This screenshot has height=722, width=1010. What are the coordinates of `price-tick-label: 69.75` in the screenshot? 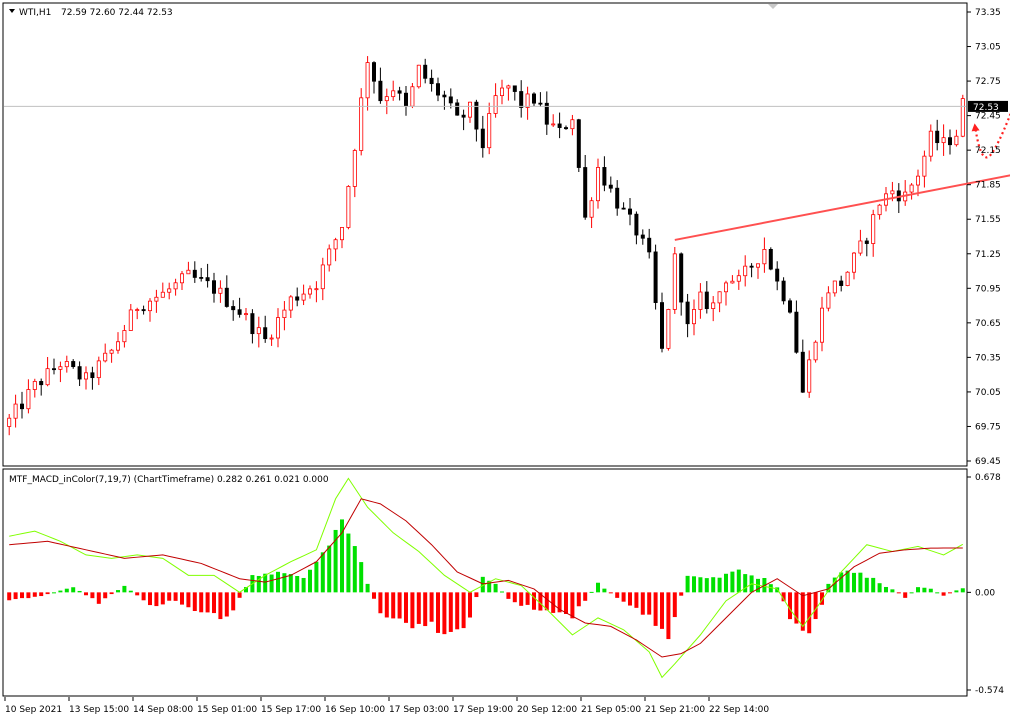 It's located at (988, 427).